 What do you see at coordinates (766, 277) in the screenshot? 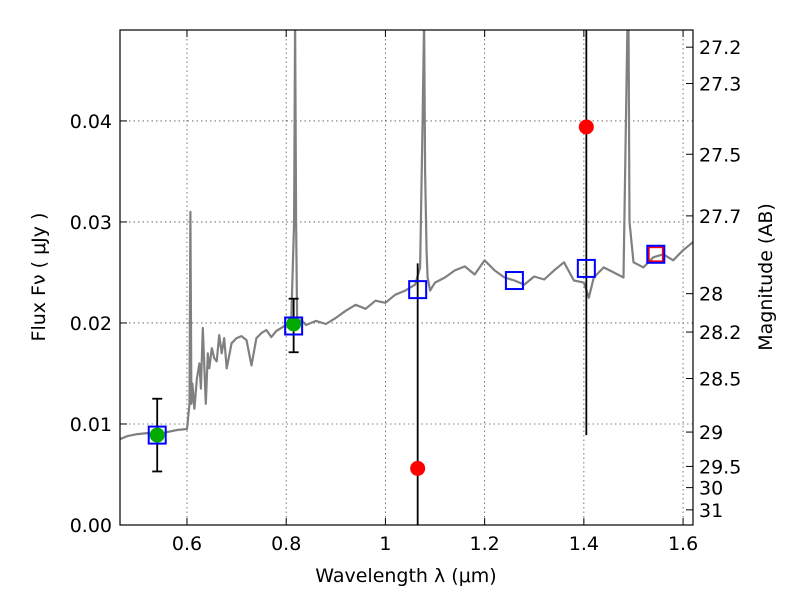
I see `y2-axis-title: Magnitude (AB)` at bounding box center [766, 277].